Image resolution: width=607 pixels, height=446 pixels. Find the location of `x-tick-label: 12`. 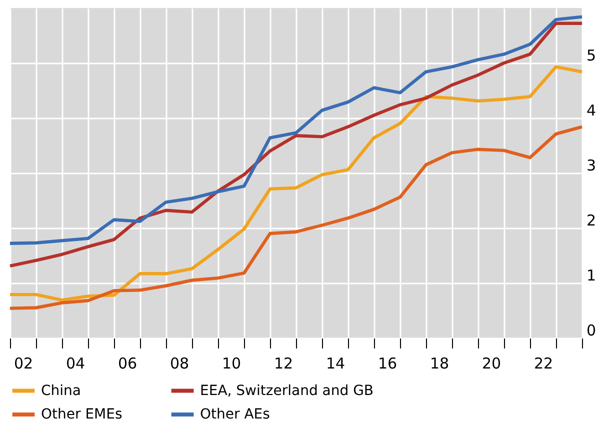

x-tick-label: 12 is located at coordinates (284, 363).